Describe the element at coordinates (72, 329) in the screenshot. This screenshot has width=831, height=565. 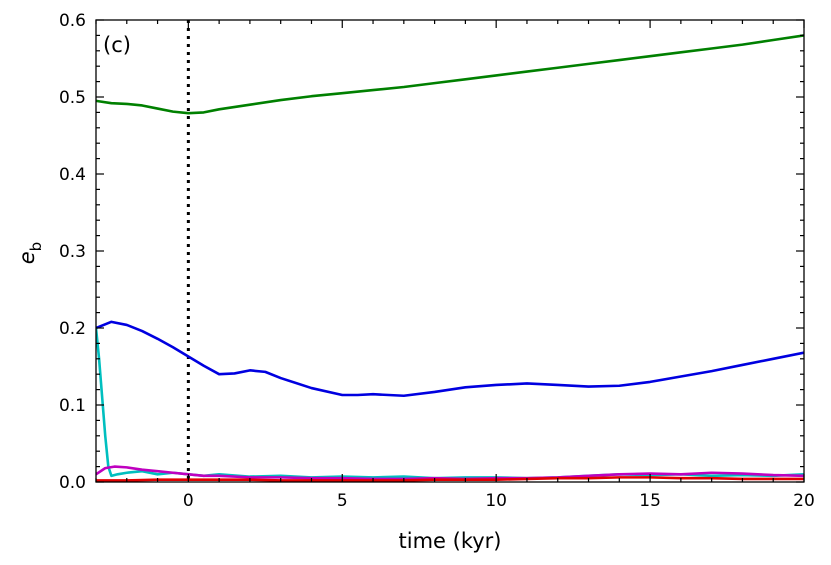
I see `y-tick-label: 0.2` at that location.